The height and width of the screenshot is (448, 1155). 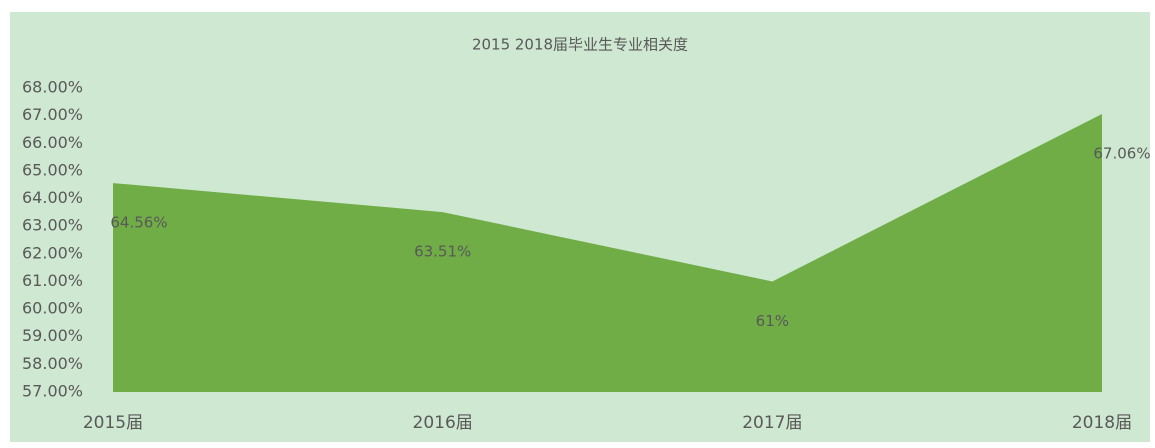 I want to click on x-tick-label: 2016届, so click(x=443, y=423).